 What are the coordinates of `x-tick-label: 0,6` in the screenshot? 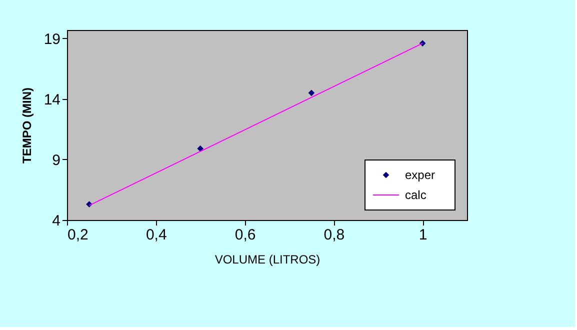 It's located at (245, 235).